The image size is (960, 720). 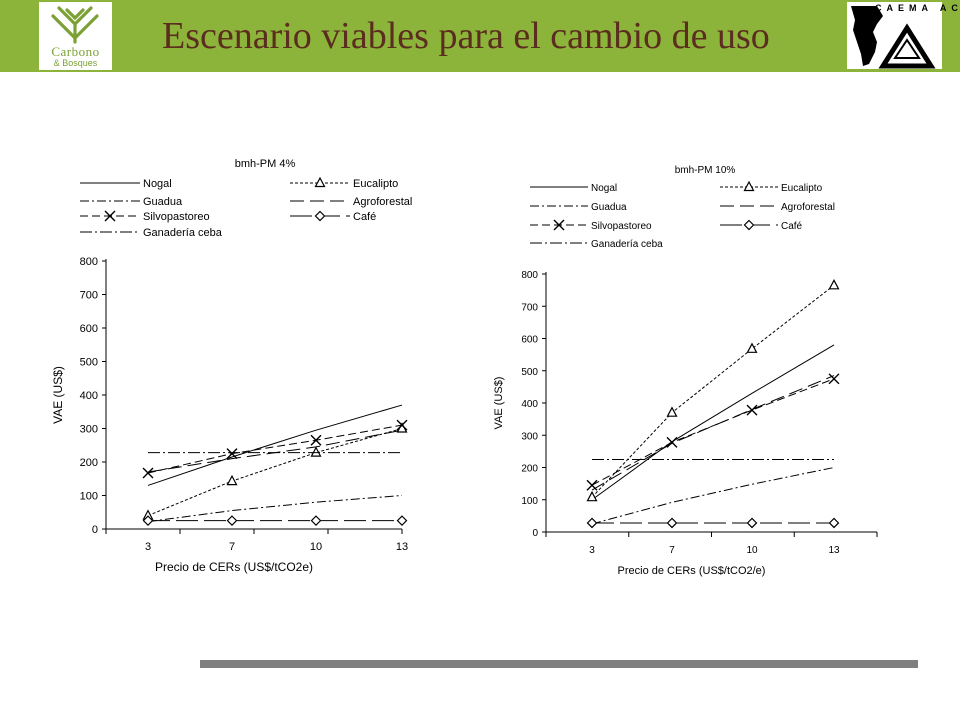 I want to click on carbono-bosques-logo: Carbono & Bosques, so click(x=75, y=36).